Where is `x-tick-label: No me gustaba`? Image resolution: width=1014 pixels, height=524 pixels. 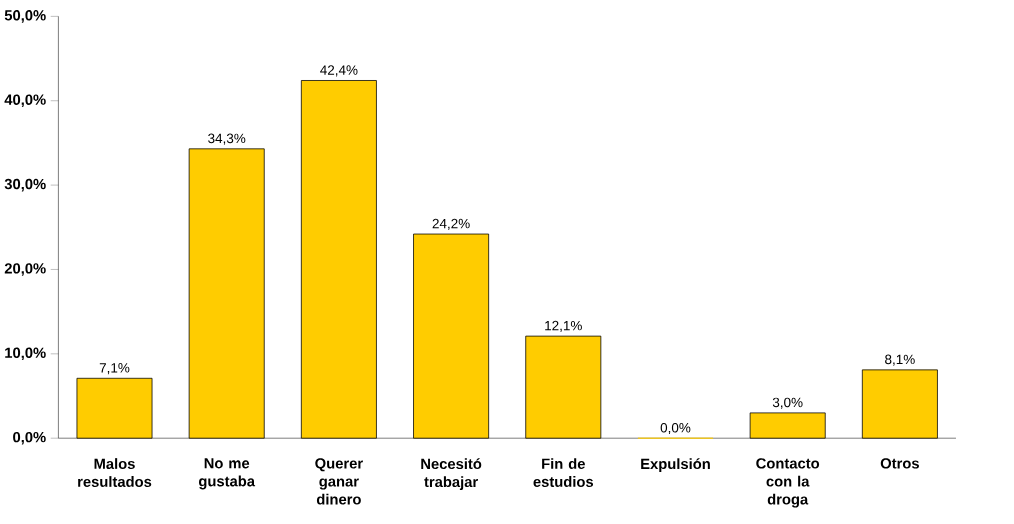 x-tick-label: No me gustaba is located at coordinates (227, 474).